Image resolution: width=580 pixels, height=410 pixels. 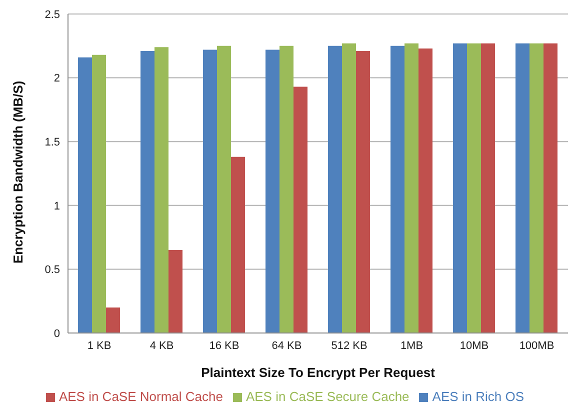 What do you see at coordinates (412, 346) in the screenshot?
I see `x-tick-label: 1MB` at bounding box center [412, 346].